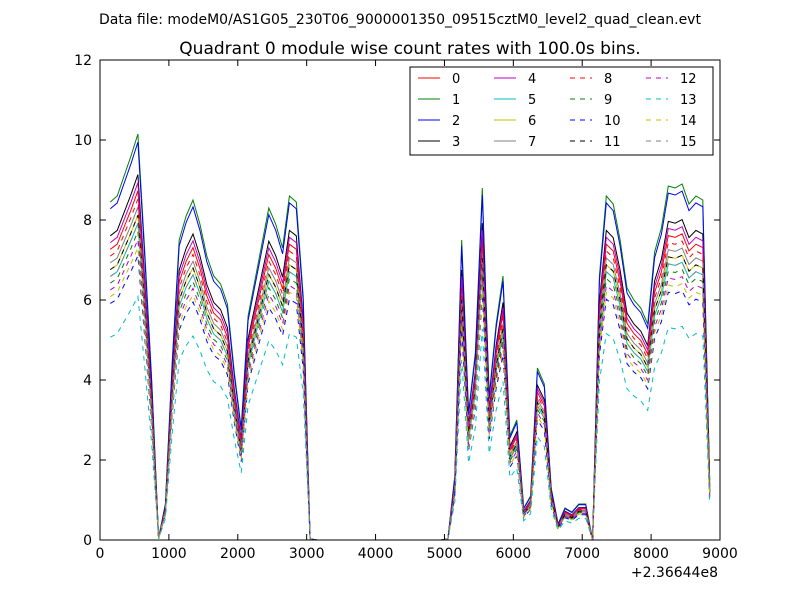 The width and height of the screenshot is (800, 600). What do you see at coordinates (532, 100) in the screenshot?
I see `legend-label: 5` at bounding box center [532, 100].